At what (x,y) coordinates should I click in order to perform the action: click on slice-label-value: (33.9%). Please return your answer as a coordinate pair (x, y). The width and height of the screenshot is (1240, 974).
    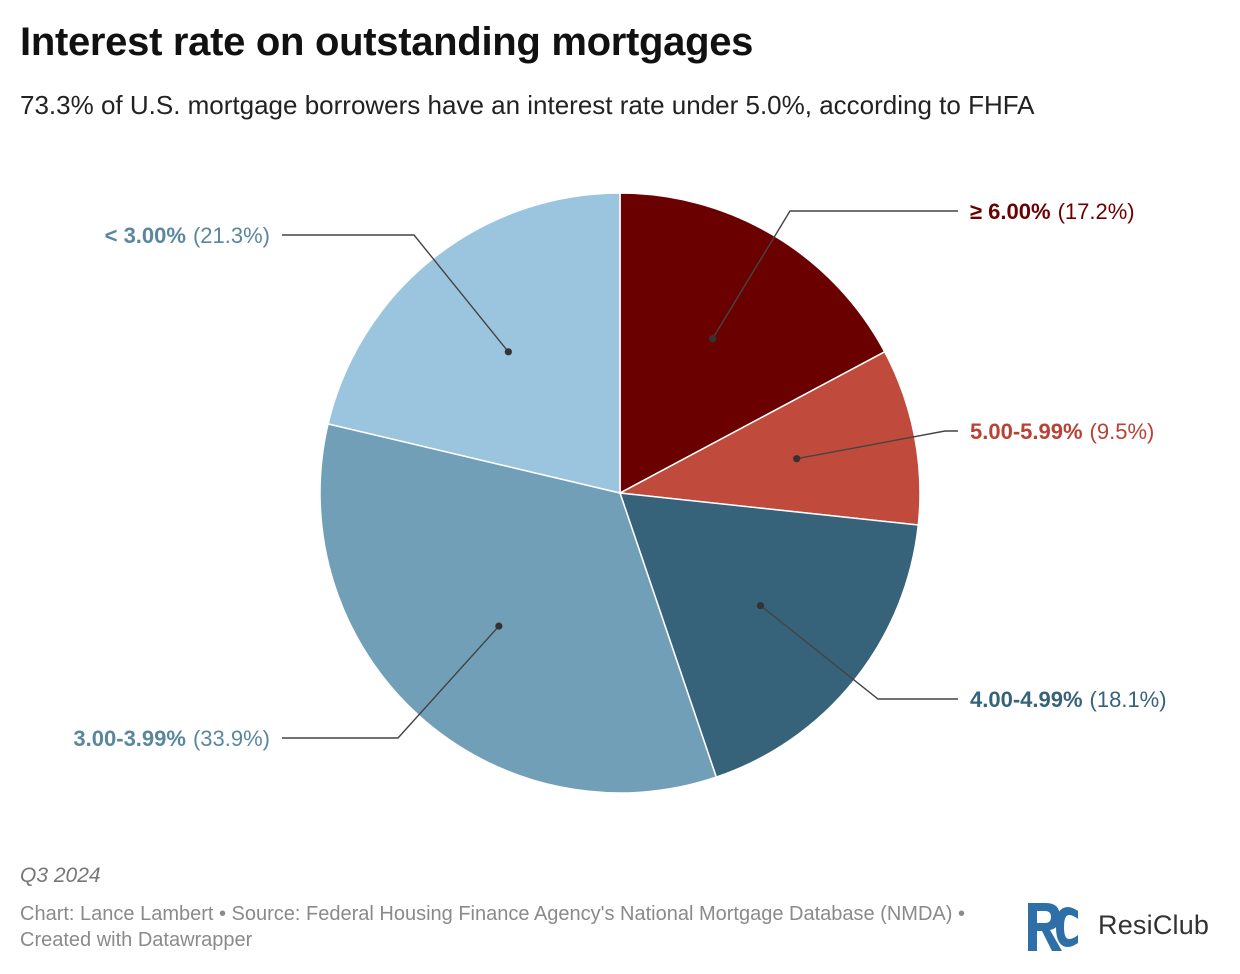
    Looking at the image, I should click on (231, 738).